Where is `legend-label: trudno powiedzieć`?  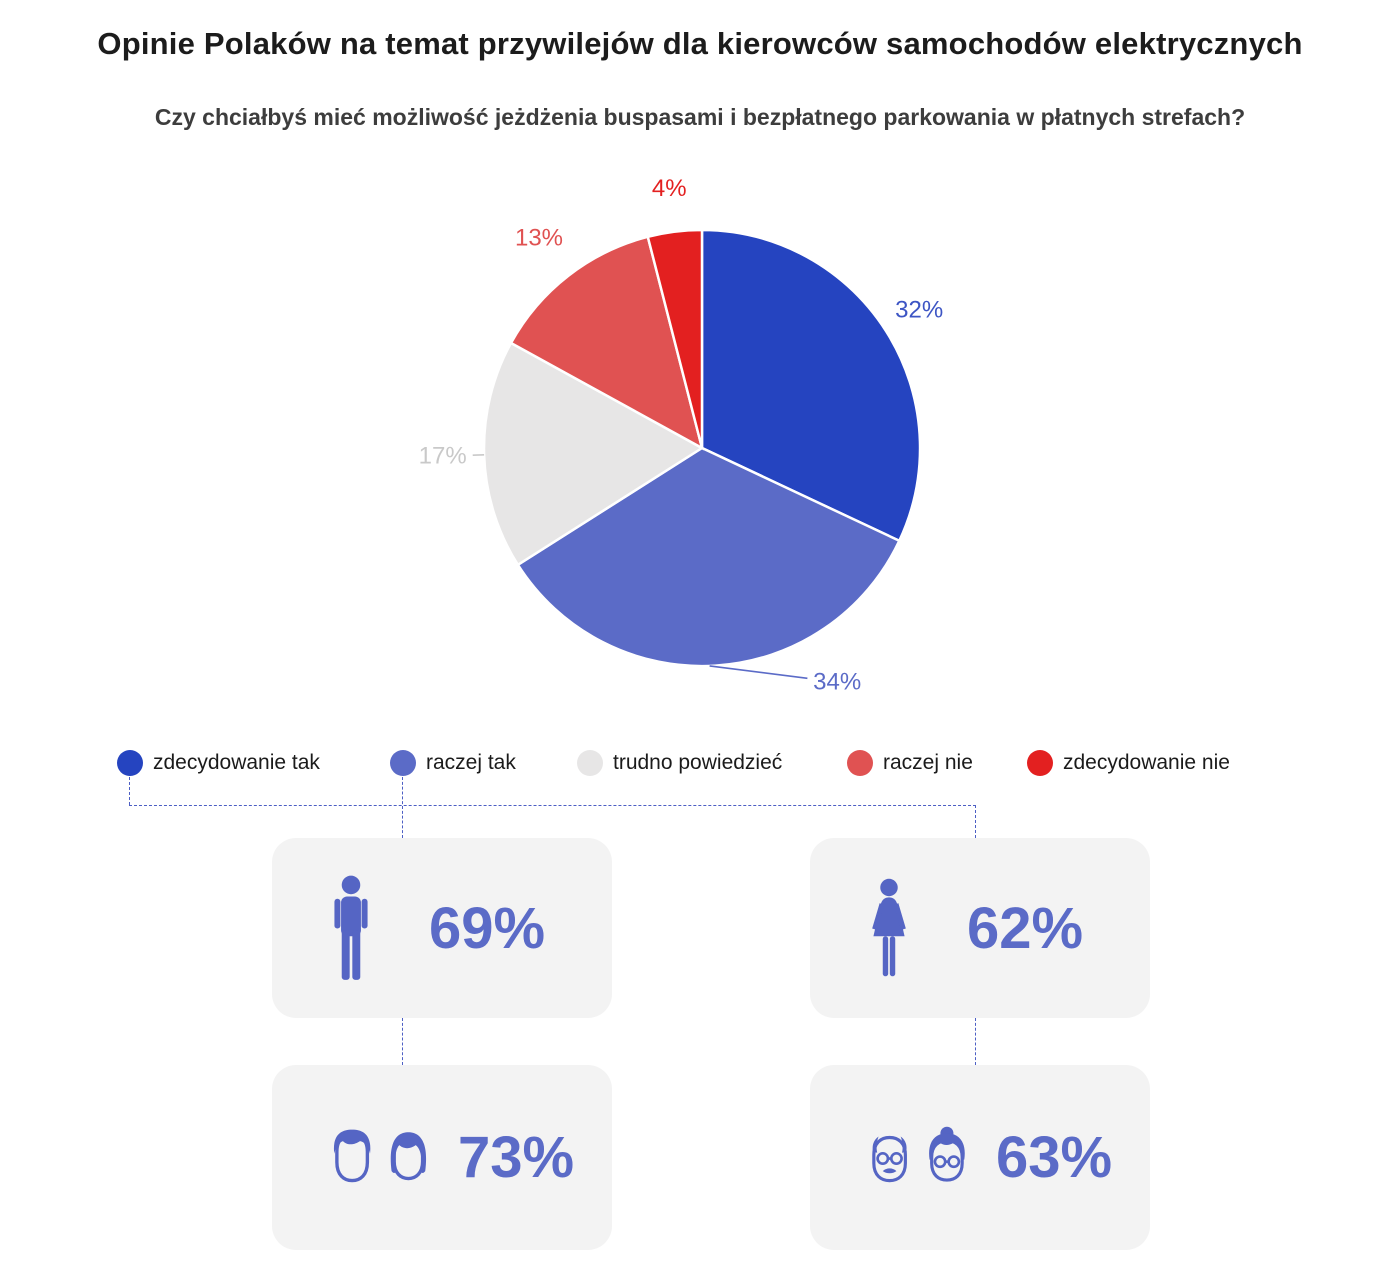 legend-label: trudno powiedzieć is located at coordinates (698, 762).